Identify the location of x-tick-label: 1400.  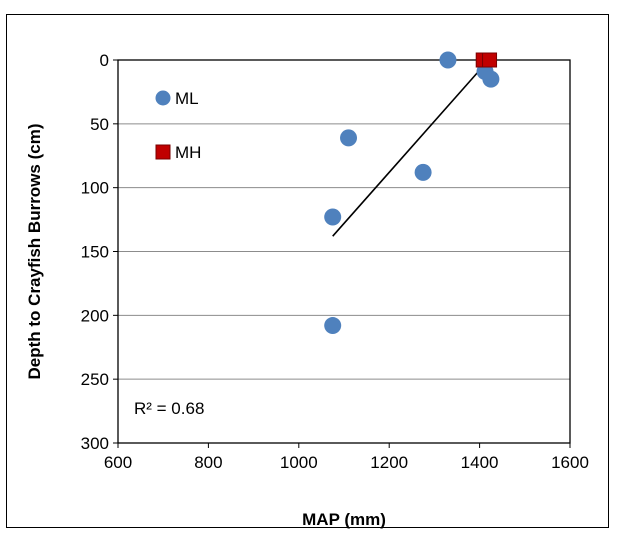
(480, 462).